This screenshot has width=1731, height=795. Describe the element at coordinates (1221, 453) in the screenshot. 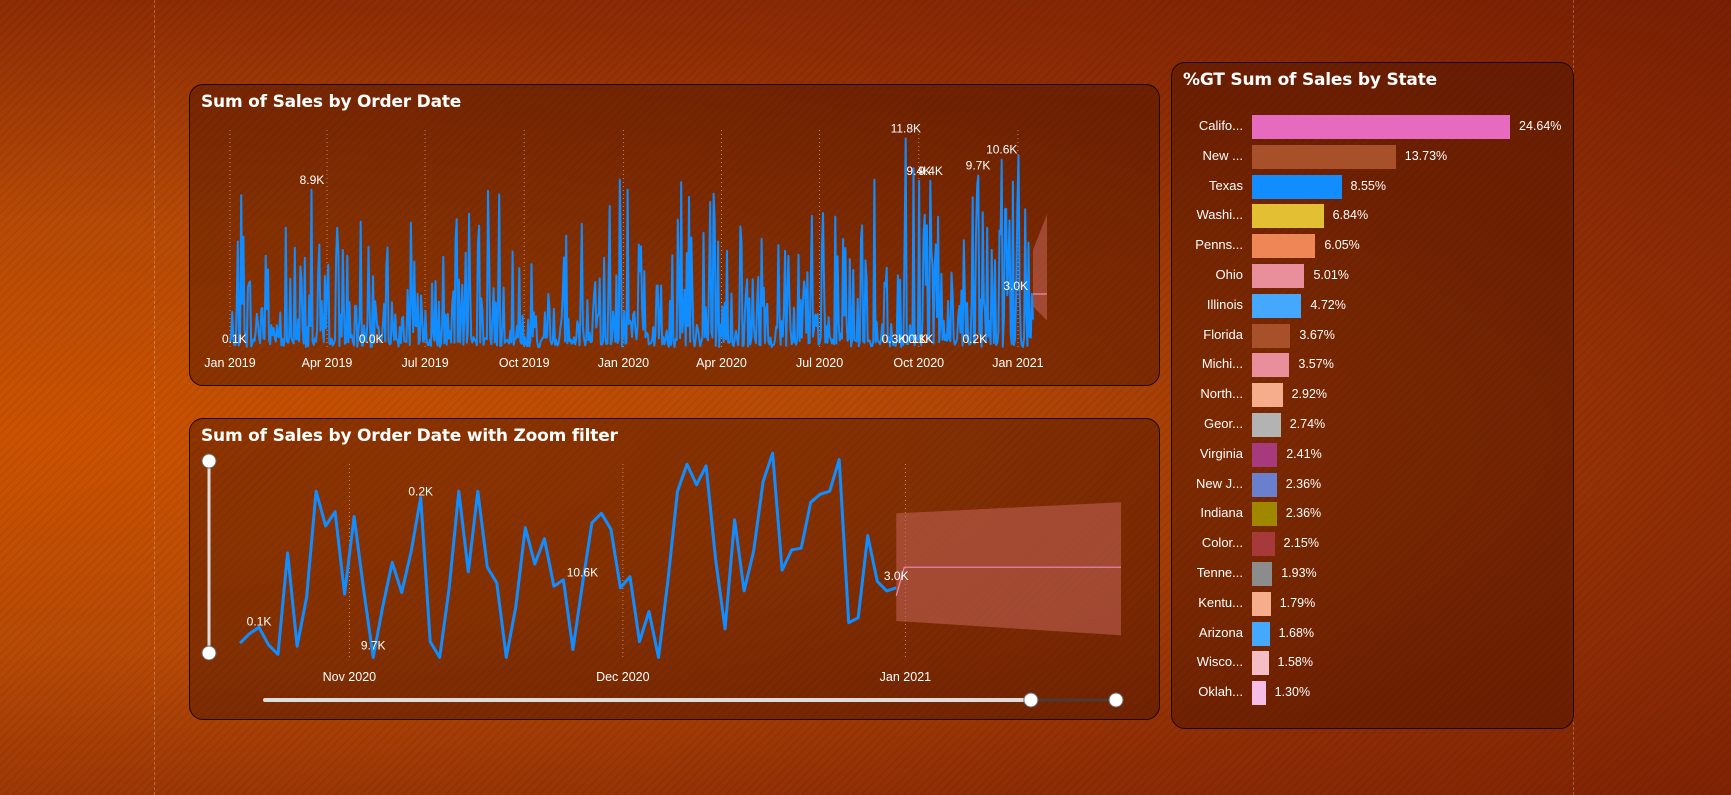

I see `state-label: Virginia` at that location.